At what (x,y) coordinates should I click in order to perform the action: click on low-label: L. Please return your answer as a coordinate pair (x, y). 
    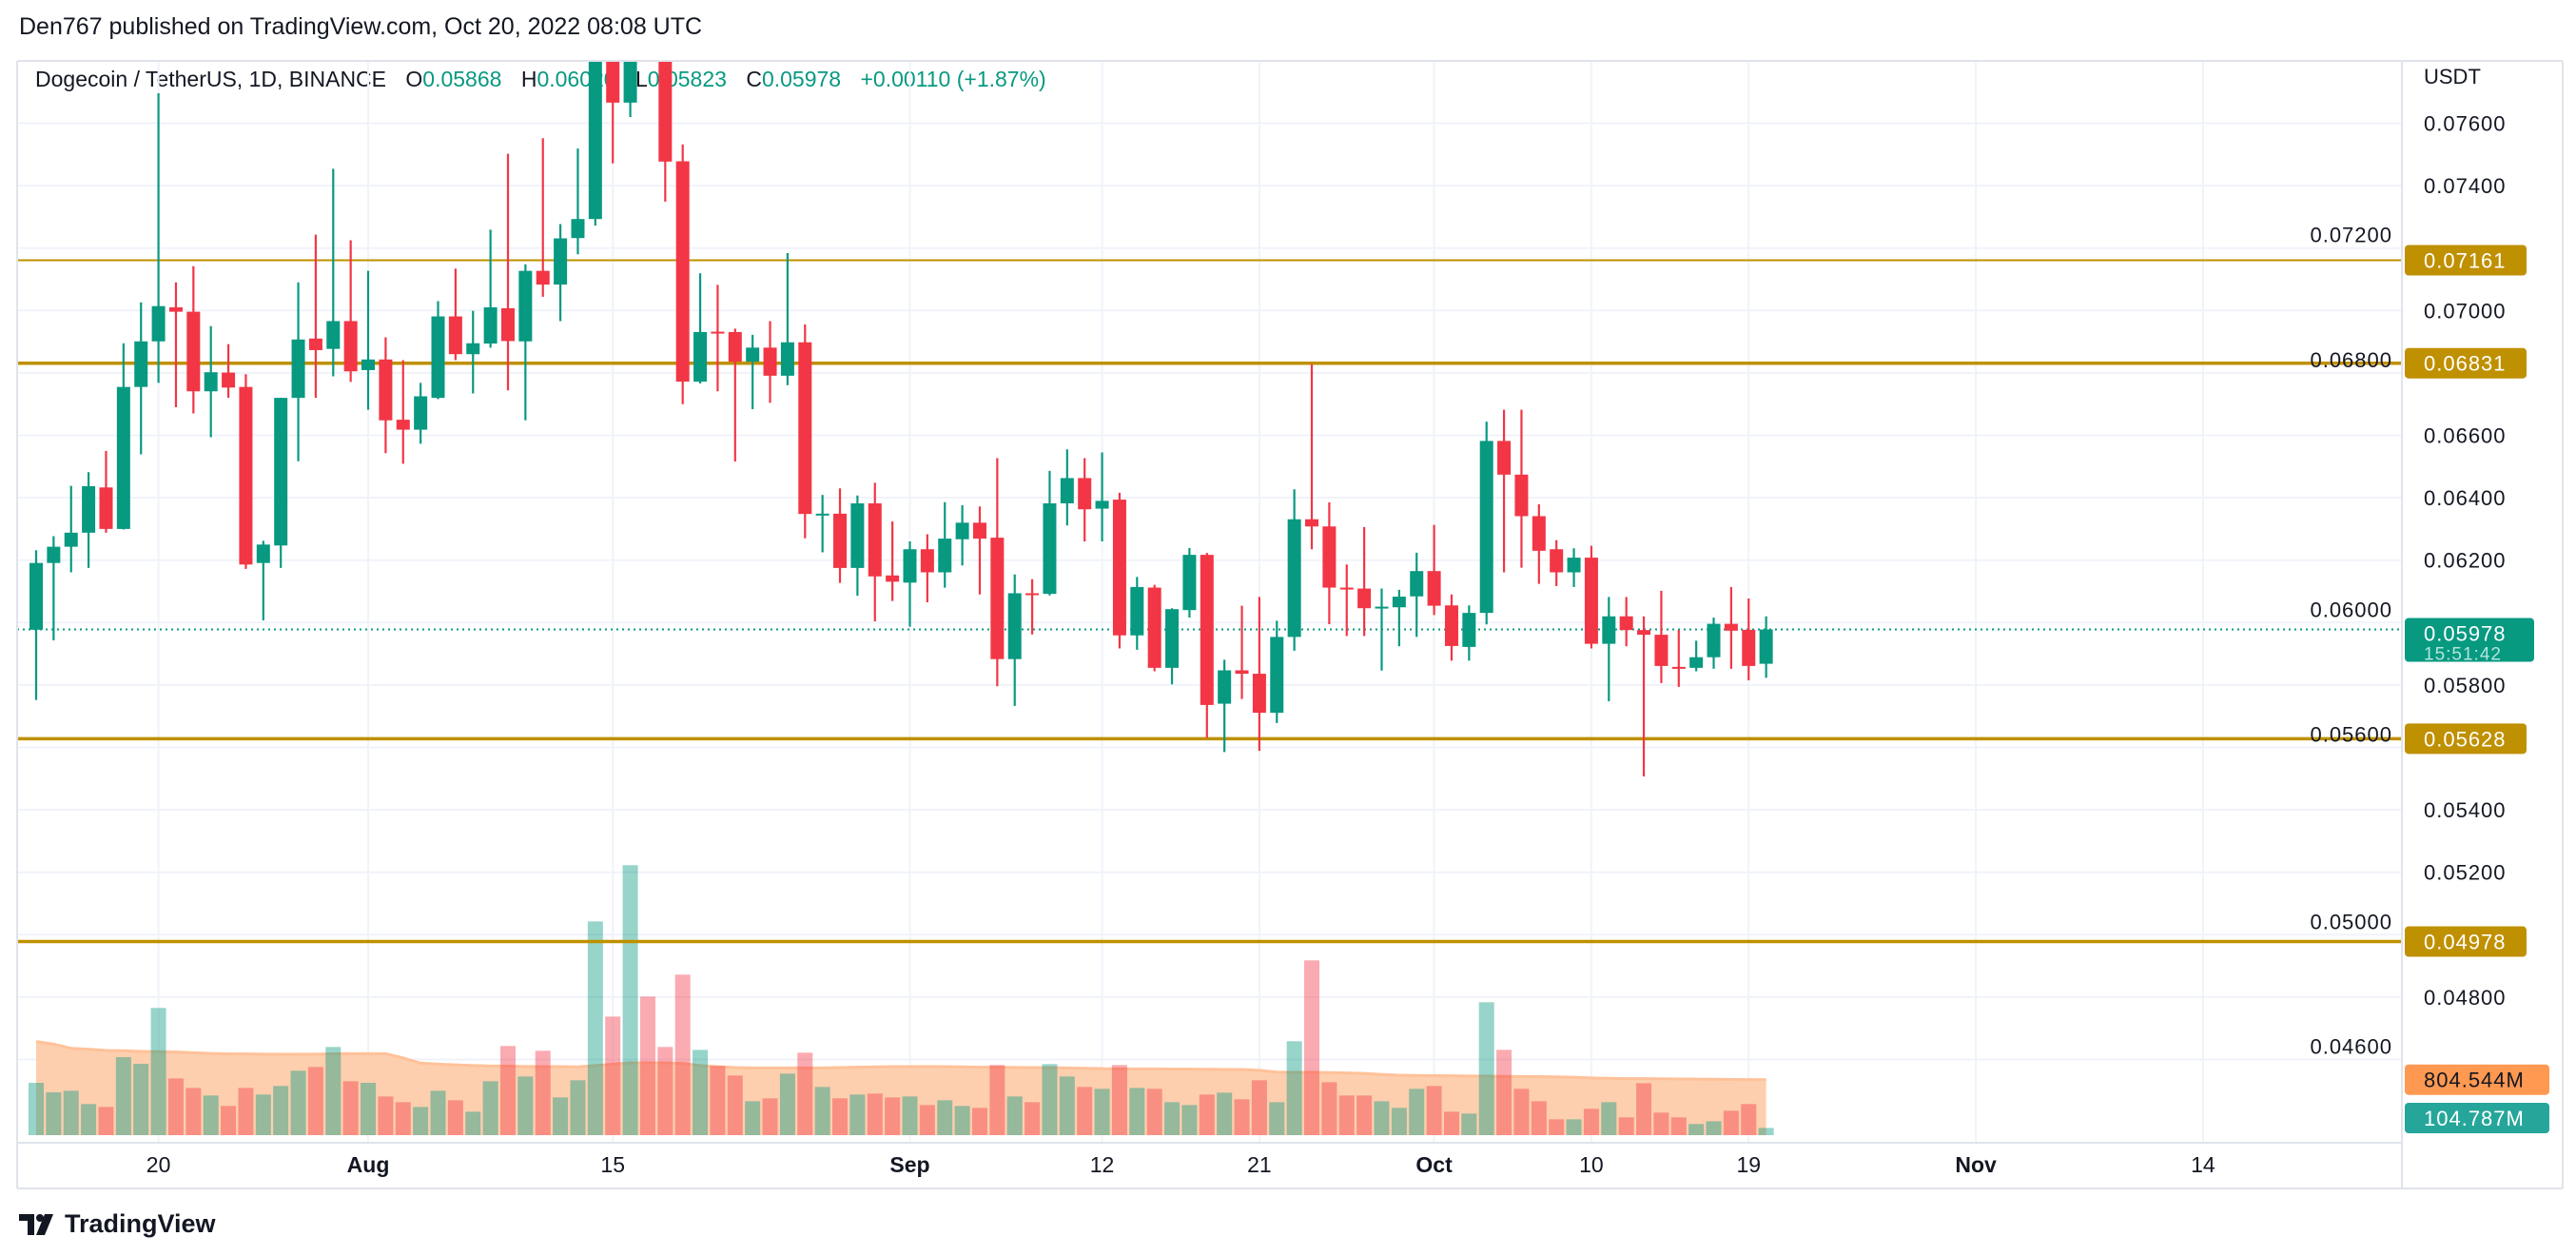
    Looking at the image, I should click on (641, 79).